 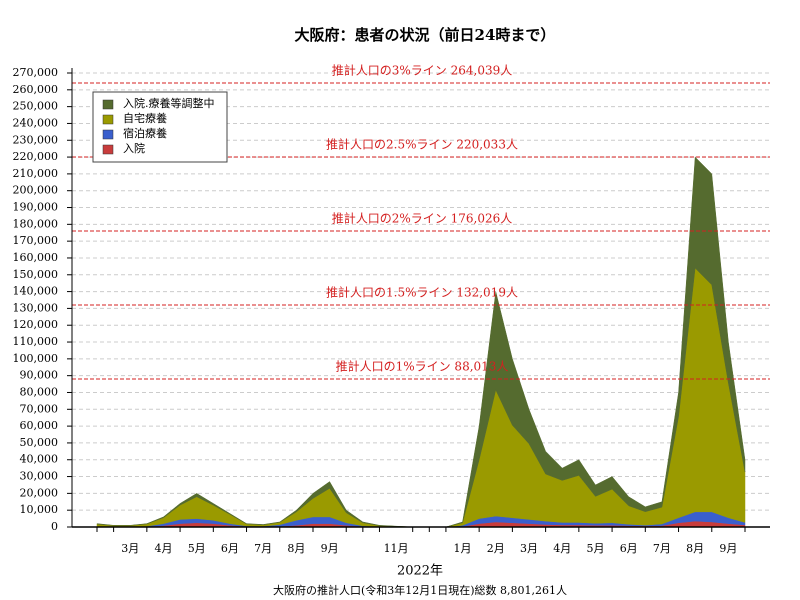 I want to click on y-tick-label: 10,000, so click(x=39, y=509).